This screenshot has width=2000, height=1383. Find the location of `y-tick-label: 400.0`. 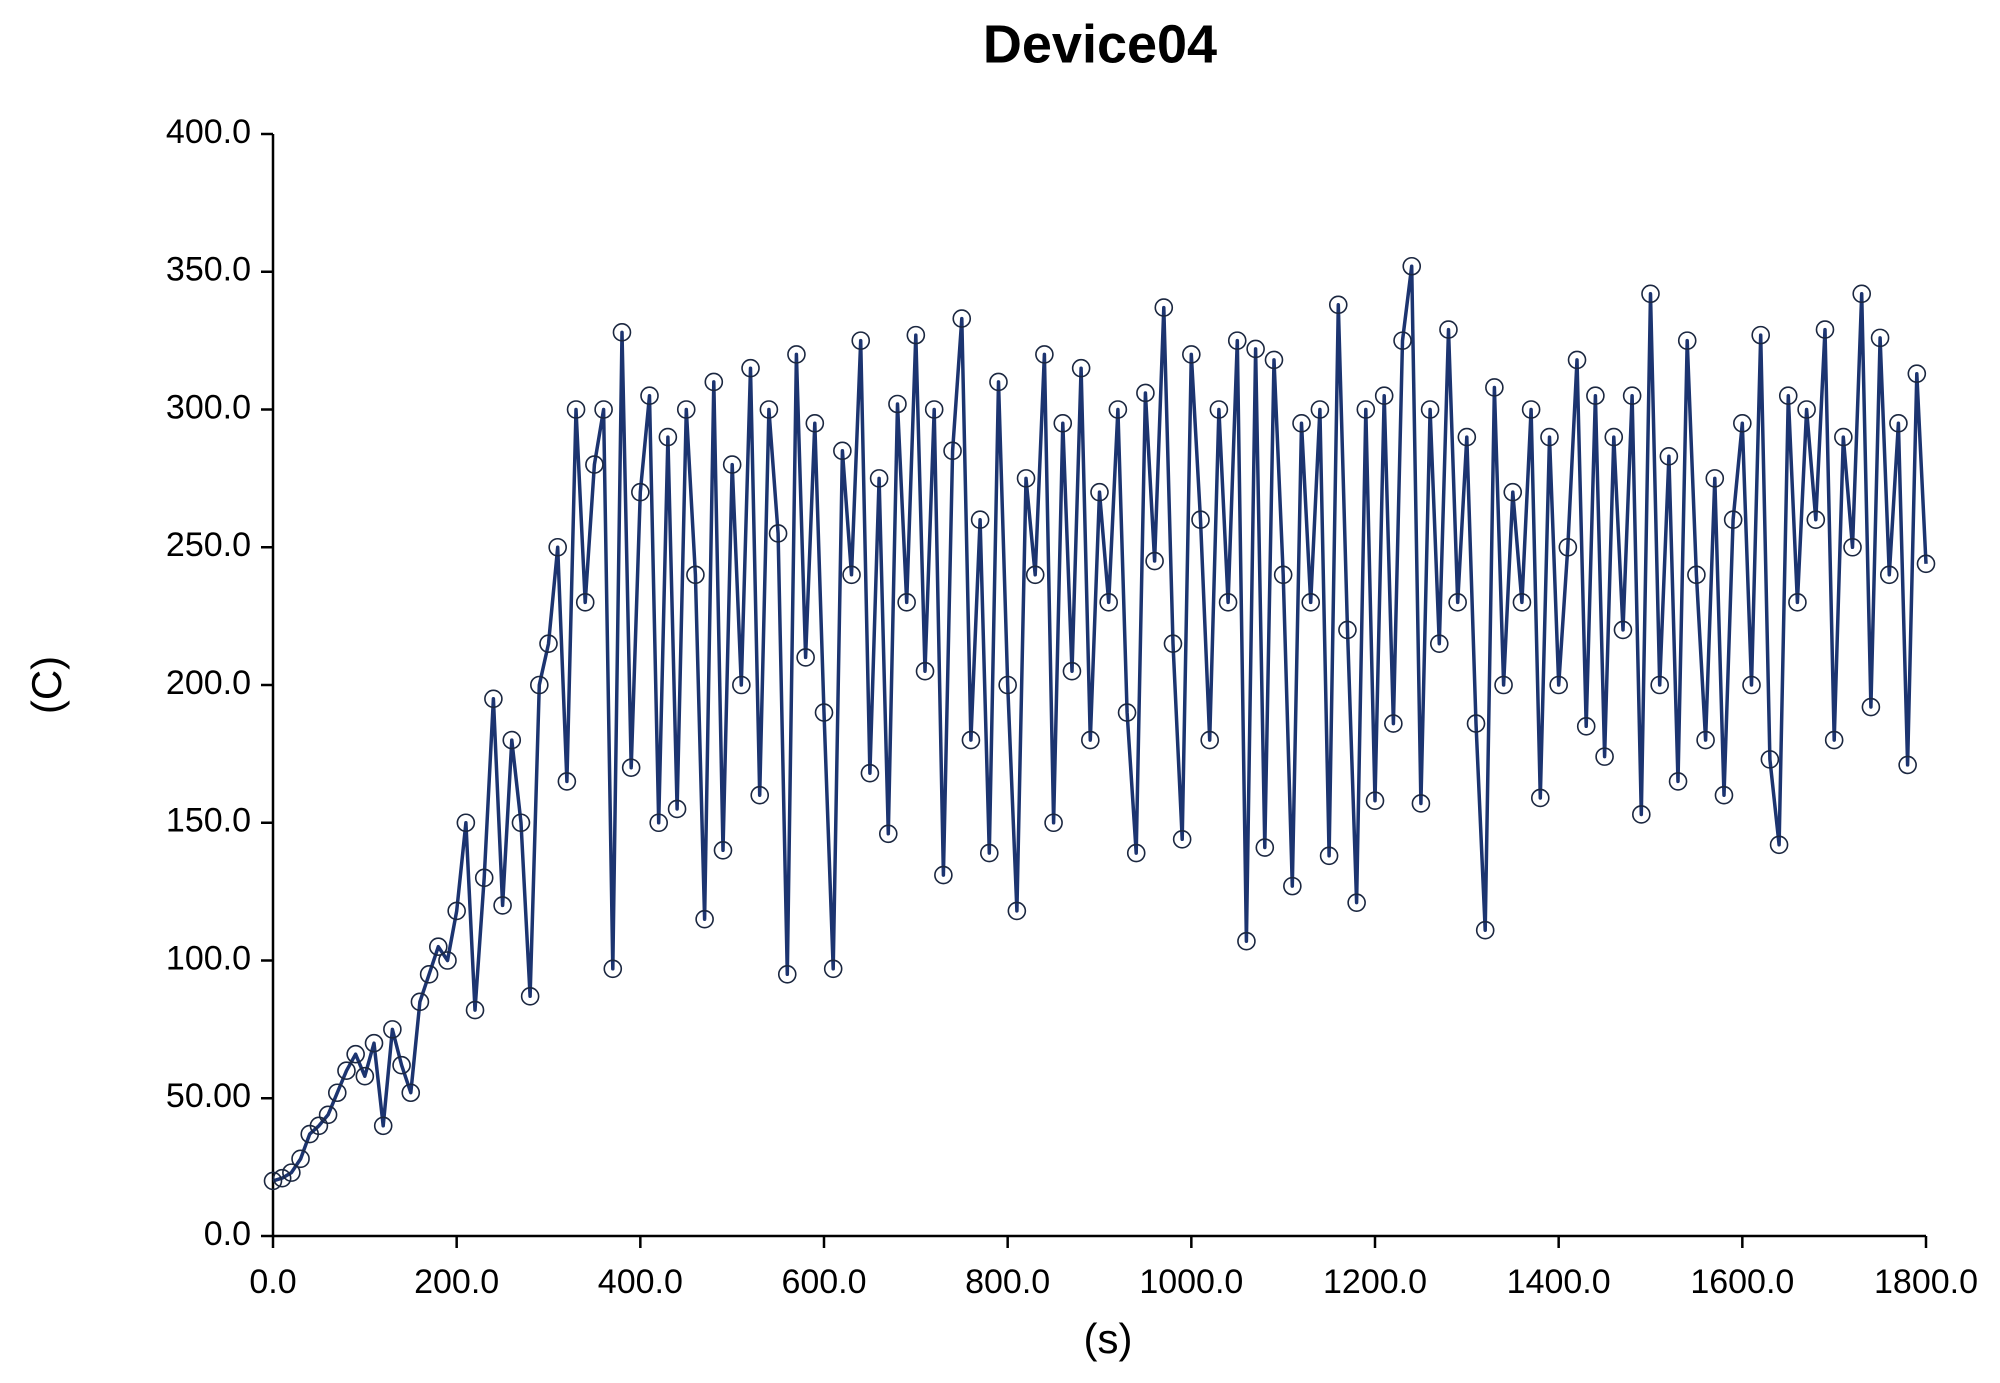

y-tick-label: 400.0 is located at coordinates (208, 132).